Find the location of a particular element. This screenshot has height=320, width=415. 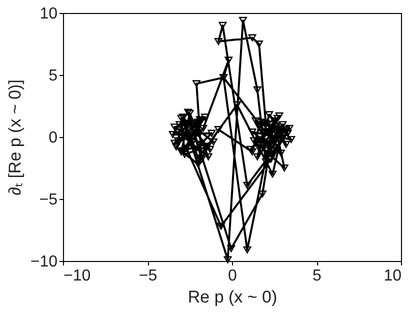

x-tick-label: 10 is located at coordinates (393, 276).